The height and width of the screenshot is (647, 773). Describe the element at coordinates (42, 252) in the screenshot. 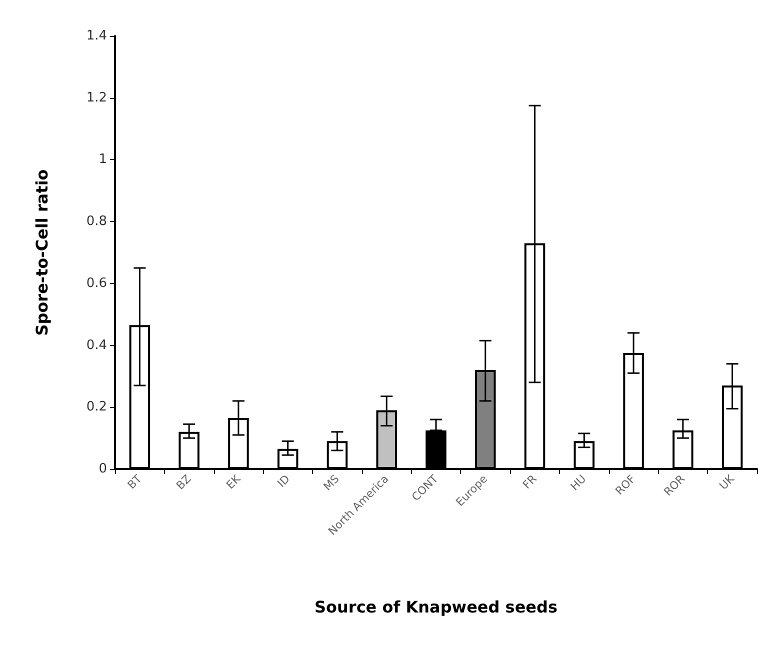

I see `y-axis-title: Spore-to-Cell ratio` at that location.